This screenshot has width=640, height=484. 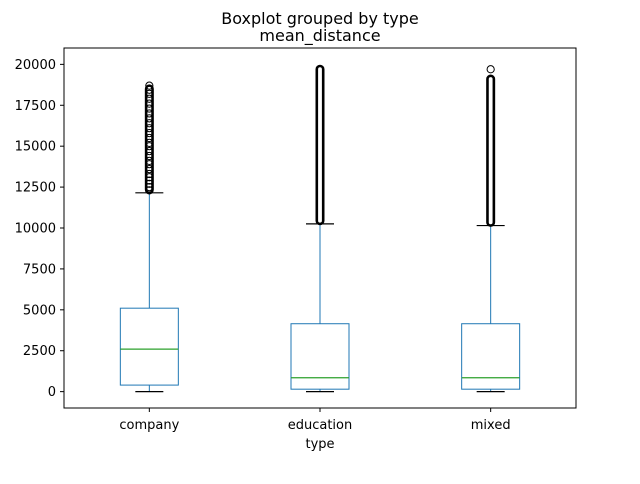 I want to click on outlier-band-mixed, so click(x=491, y=150).